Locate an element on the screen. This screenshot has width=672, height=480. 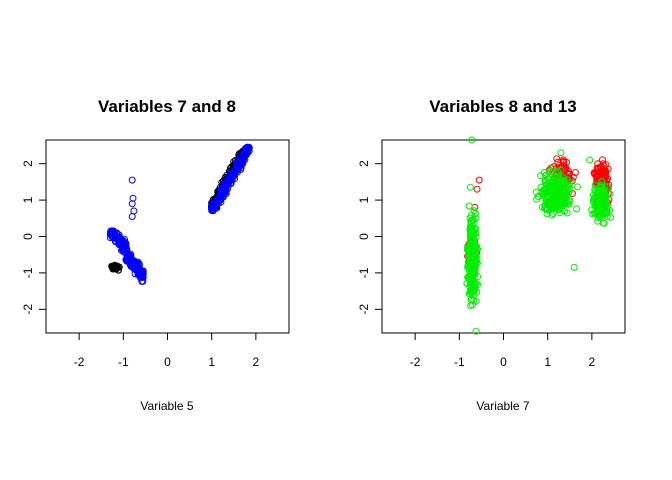
panel-2-title: Variables 8 and 13 is located at coordinates (502, 106).